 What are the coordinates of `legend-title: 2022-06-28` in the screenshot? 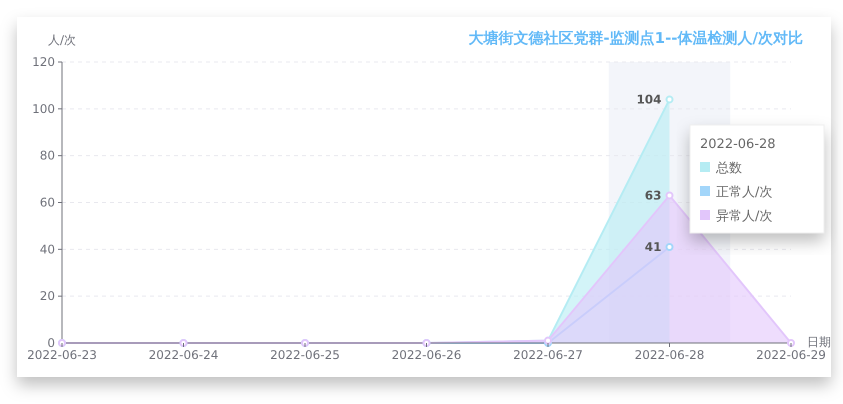 It's located at (738, 144).